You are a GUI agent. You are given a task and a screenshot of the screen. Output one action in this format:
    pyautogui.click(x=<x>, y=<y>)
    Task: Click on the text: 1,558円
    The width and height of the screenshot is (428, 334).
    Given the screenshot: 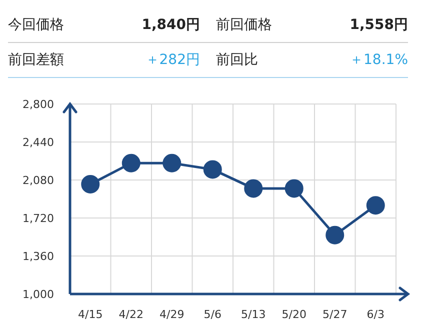 What is the action you would take?
    pyautogui.click(x=378, y=25)
    